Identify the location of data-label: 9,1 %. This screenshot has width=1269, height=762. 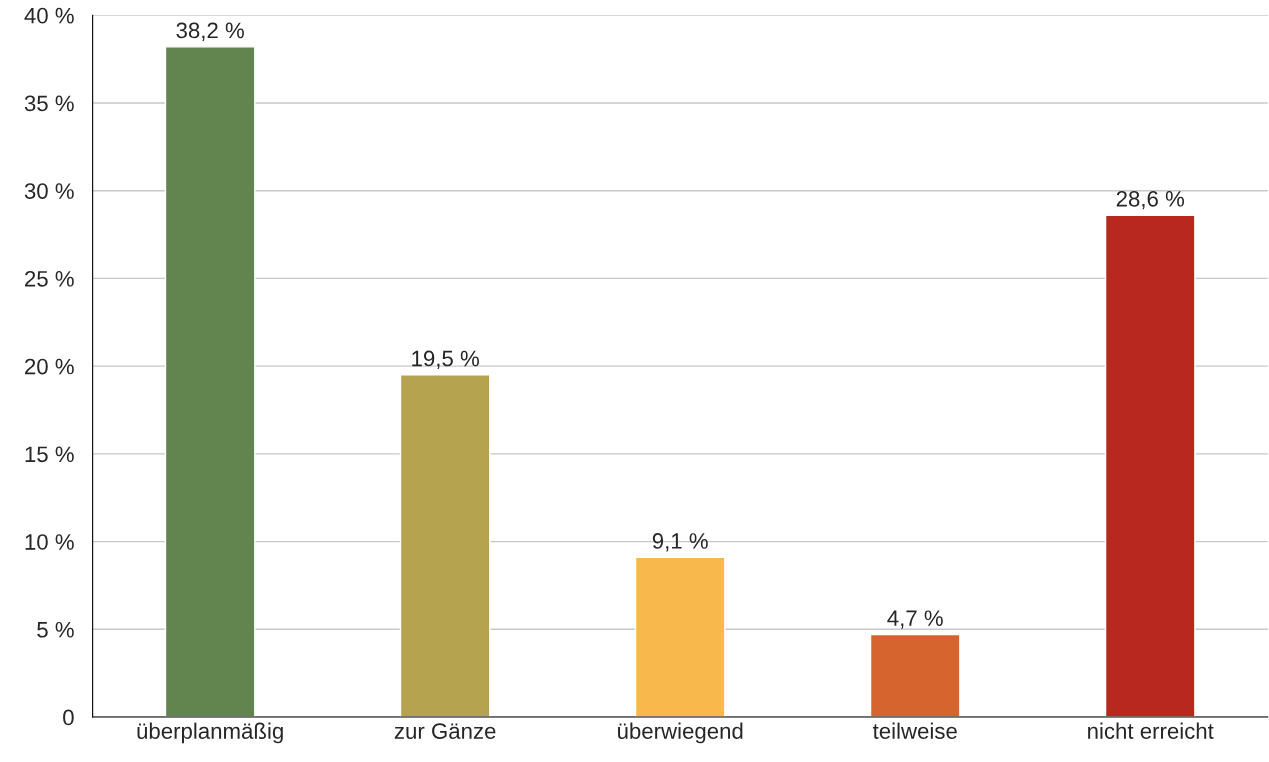
(680, 542).